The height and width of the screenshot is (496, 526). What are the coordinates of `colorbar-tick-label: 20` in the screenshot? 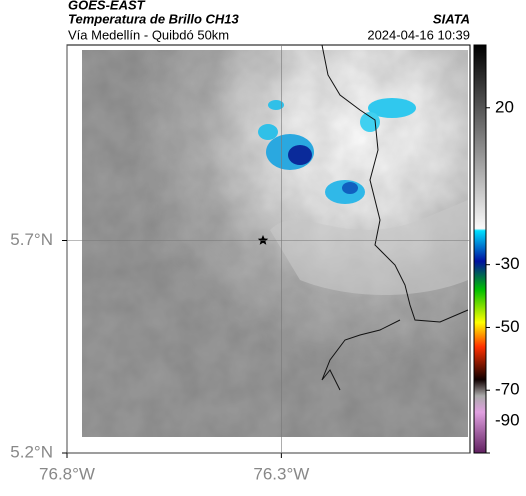 It's located at (504, 106).